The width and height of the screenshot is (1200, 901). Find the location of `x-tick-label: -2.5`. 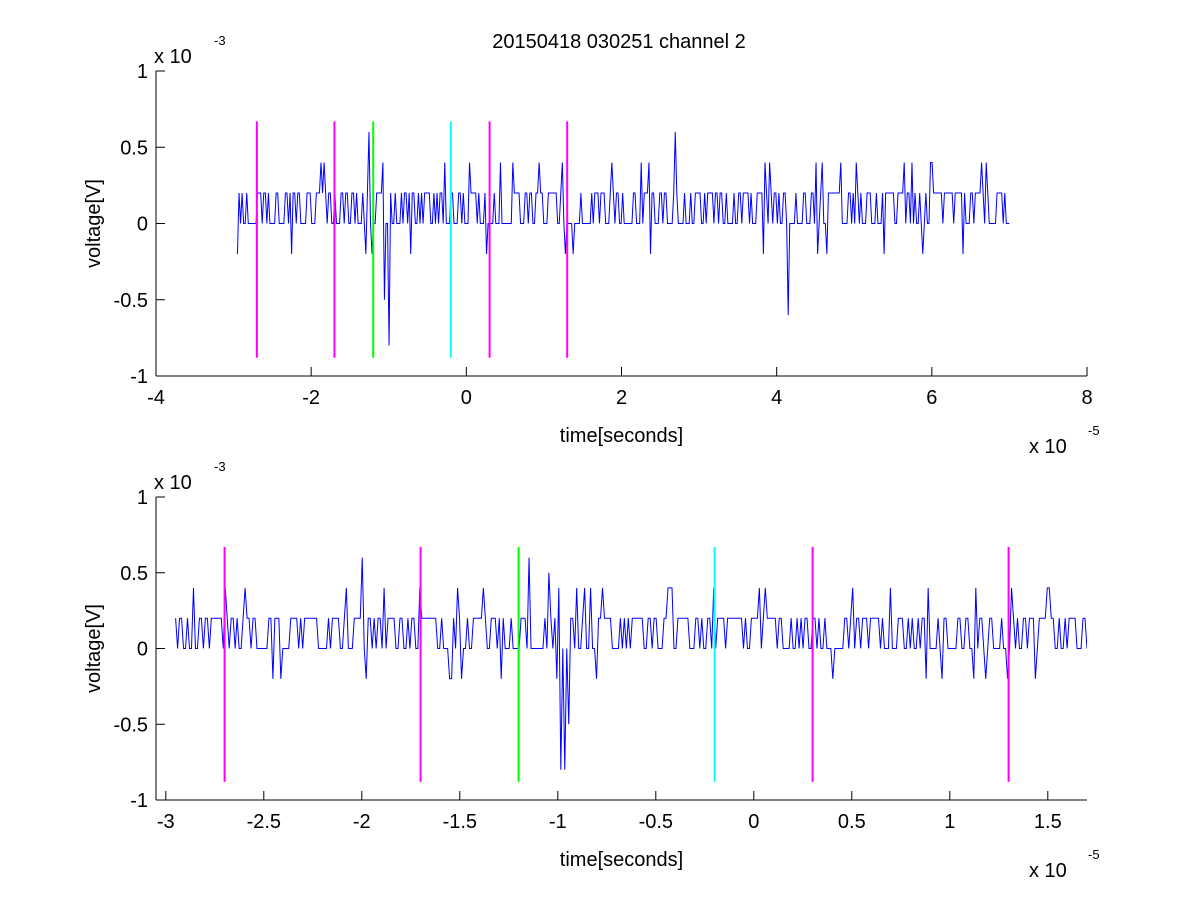

x-tick-label: -2.5 is located at coordinates (264, 822).